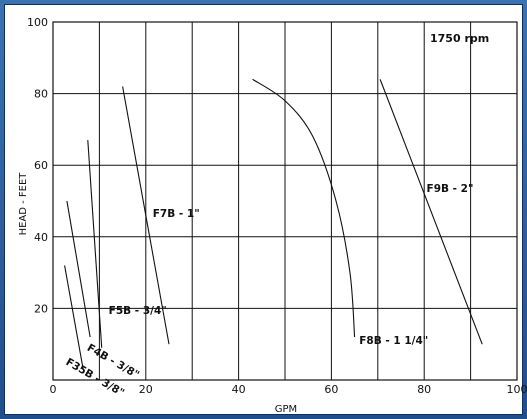 The image size is (527, 419). I want to click on x-axis-label: GPM, so click(286, 409).